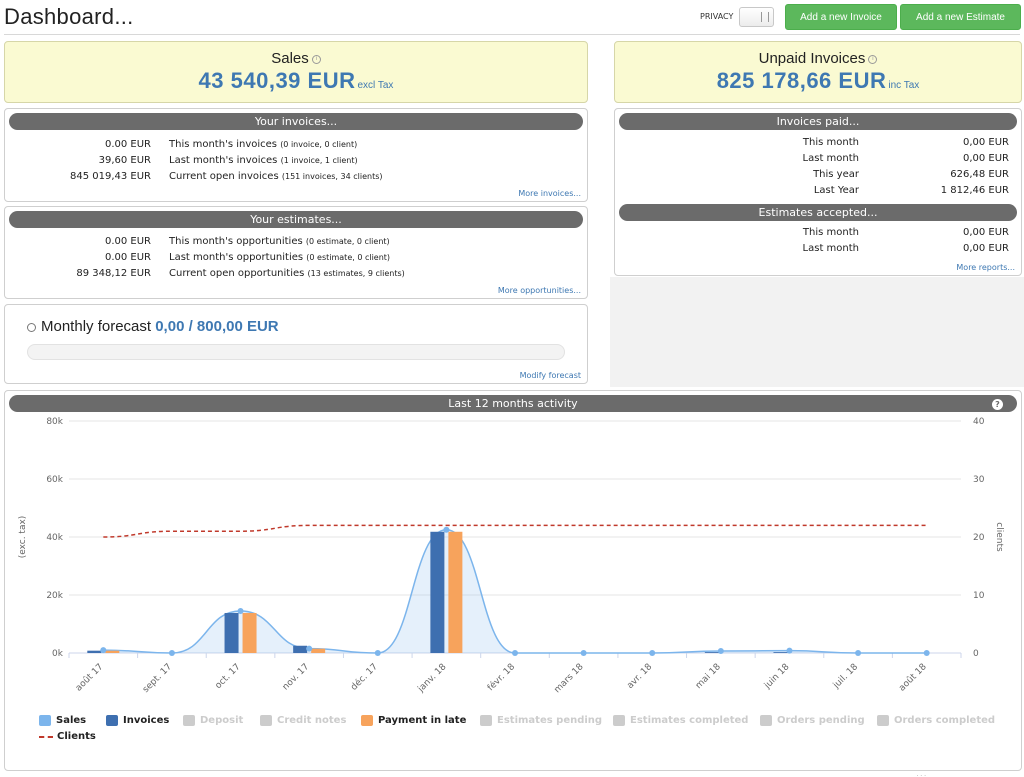  Describe the element at coordinates (515, 531) in the screenshot. I see `clients-line` at that location.